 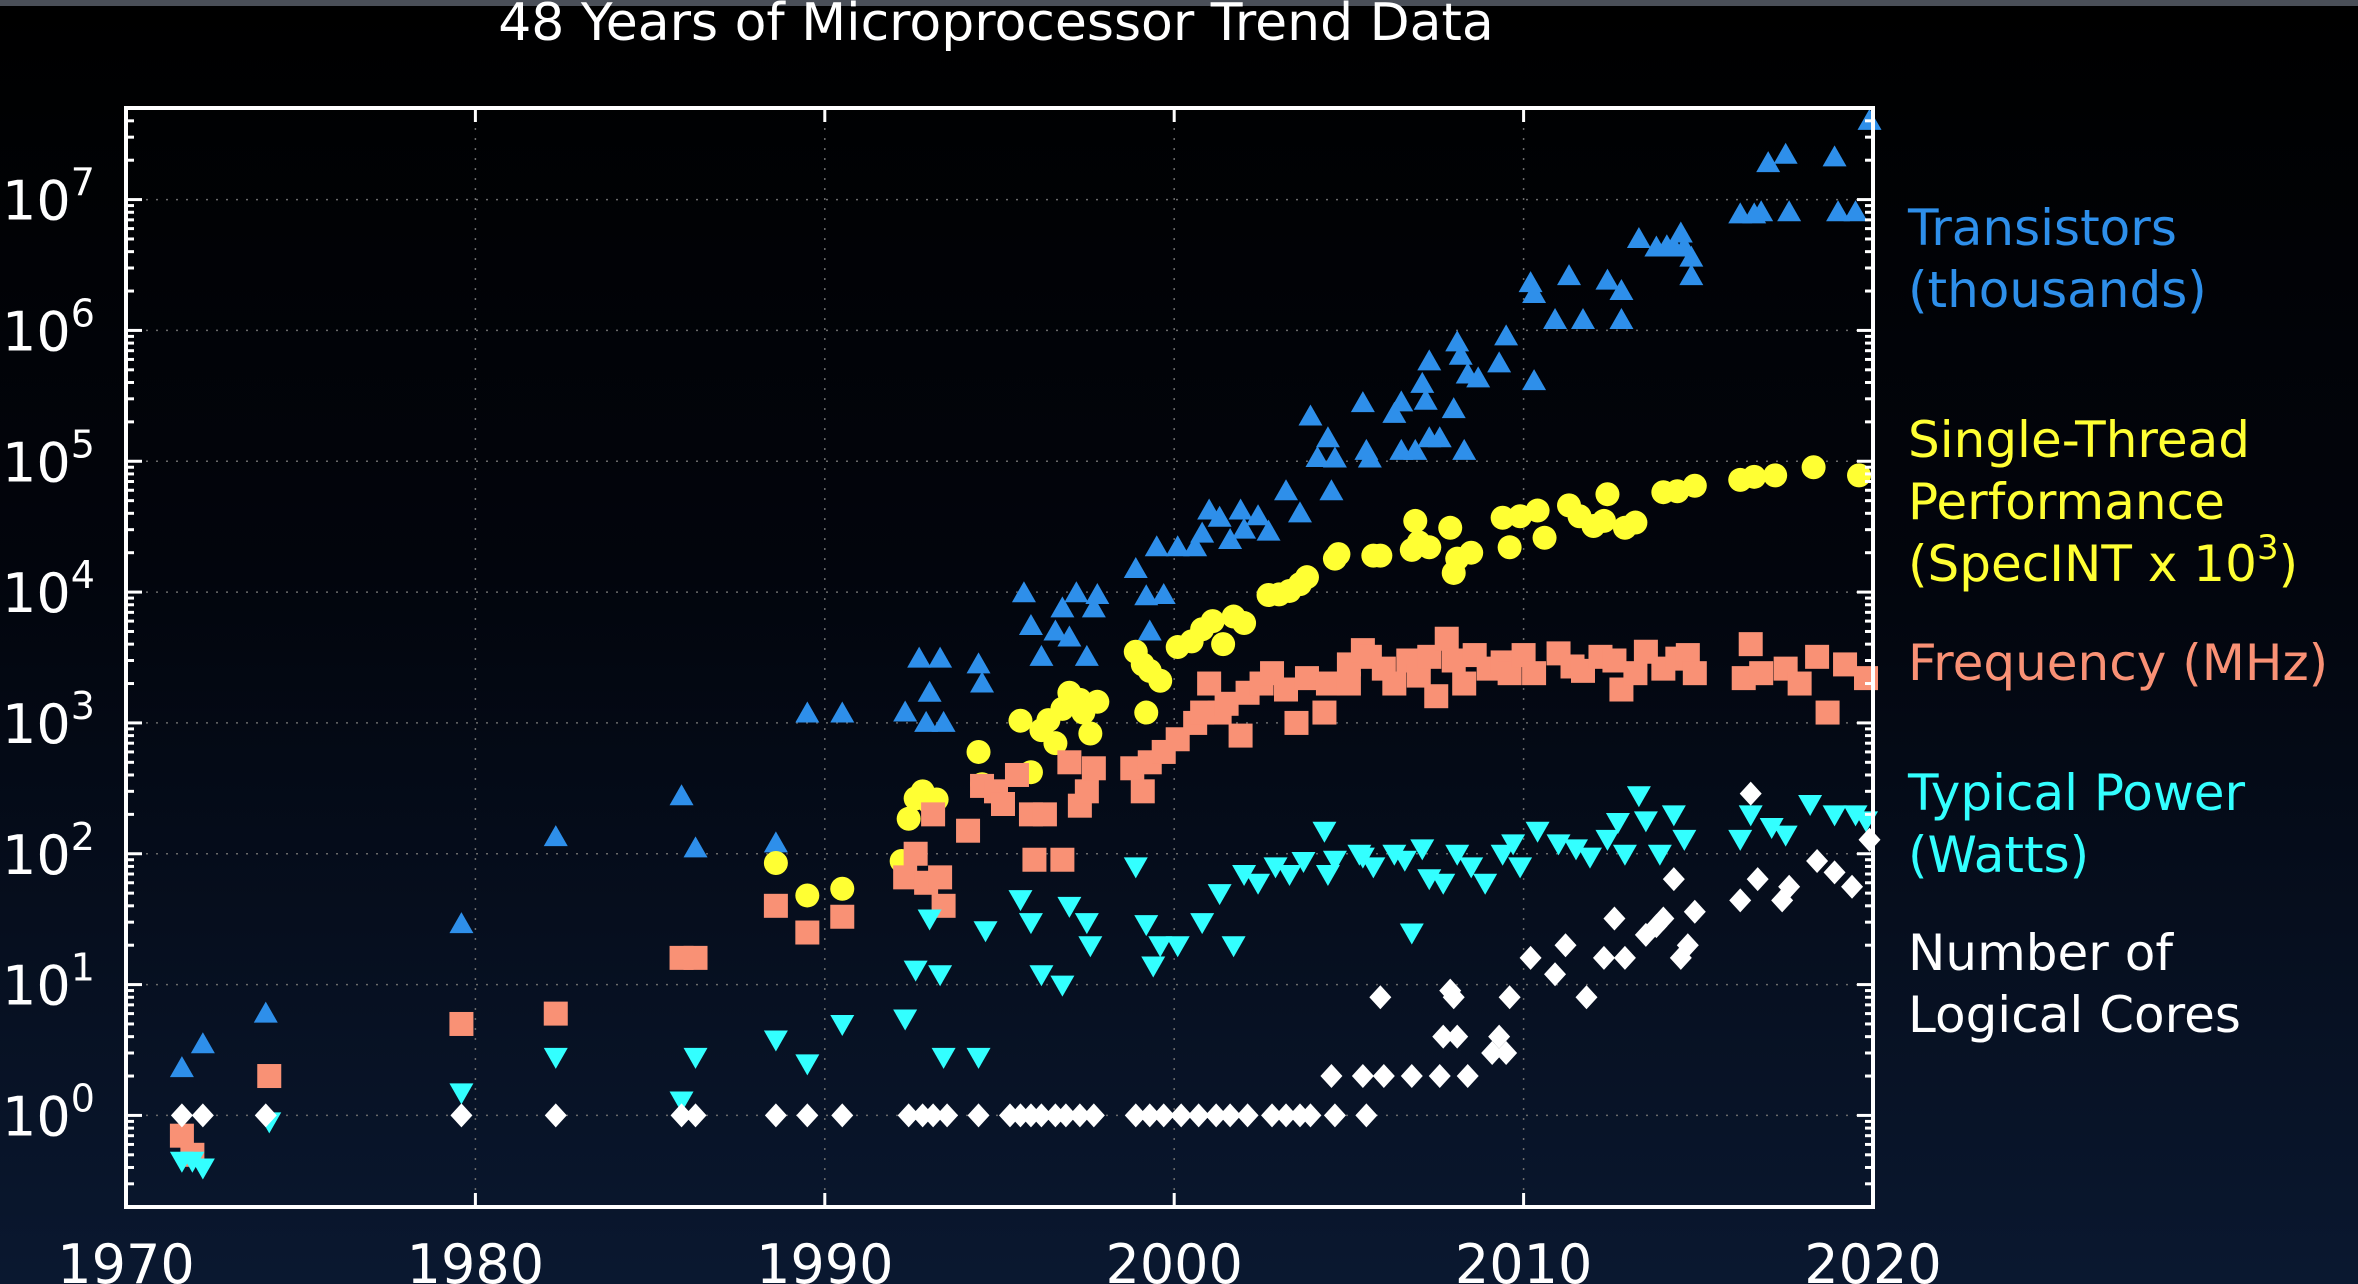 I want to click on legend-label: Number of, so click(x=2041, y=953).